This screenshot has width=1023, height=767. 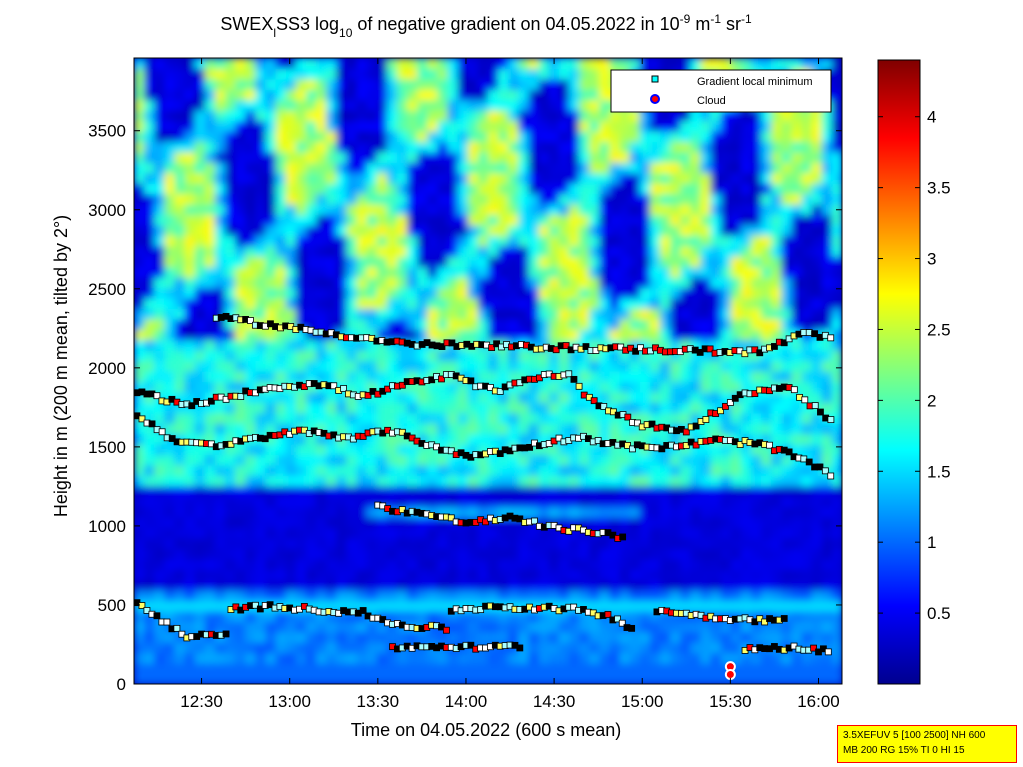 What do you see at coordinates (914, 735) in the screenshot?
I see `info-line-1: 3.5XEFUV 5 [100 2500] NH 600` at bounding box center [914, 735].